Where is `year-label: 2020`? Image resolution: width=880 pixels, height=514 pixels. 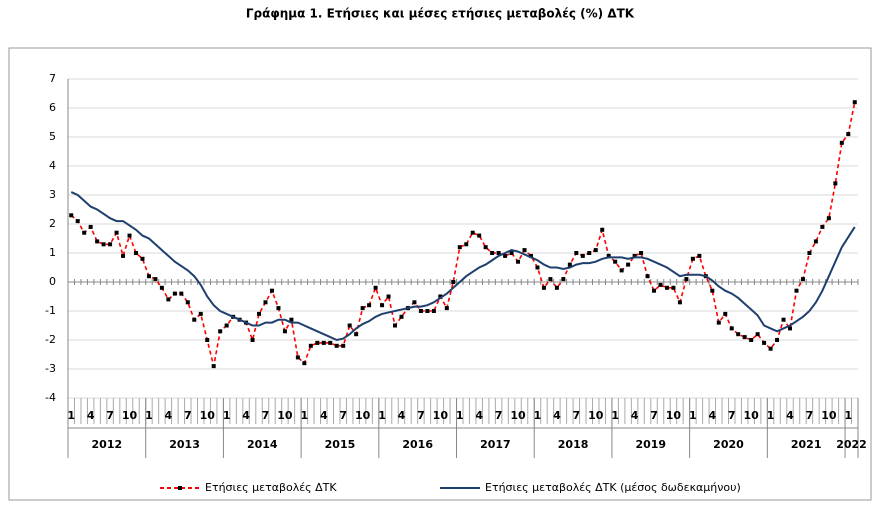
year-label: 2020 is located at coordinates (728, 444).